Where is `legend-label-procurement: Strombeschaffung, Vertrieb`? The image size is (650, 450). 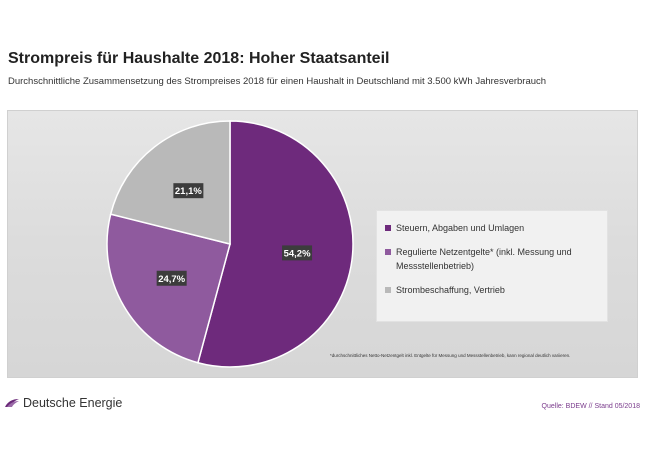
legend-label-procurement: Strombeschaffung, Vertrieb is located at coordinates (450, 290).